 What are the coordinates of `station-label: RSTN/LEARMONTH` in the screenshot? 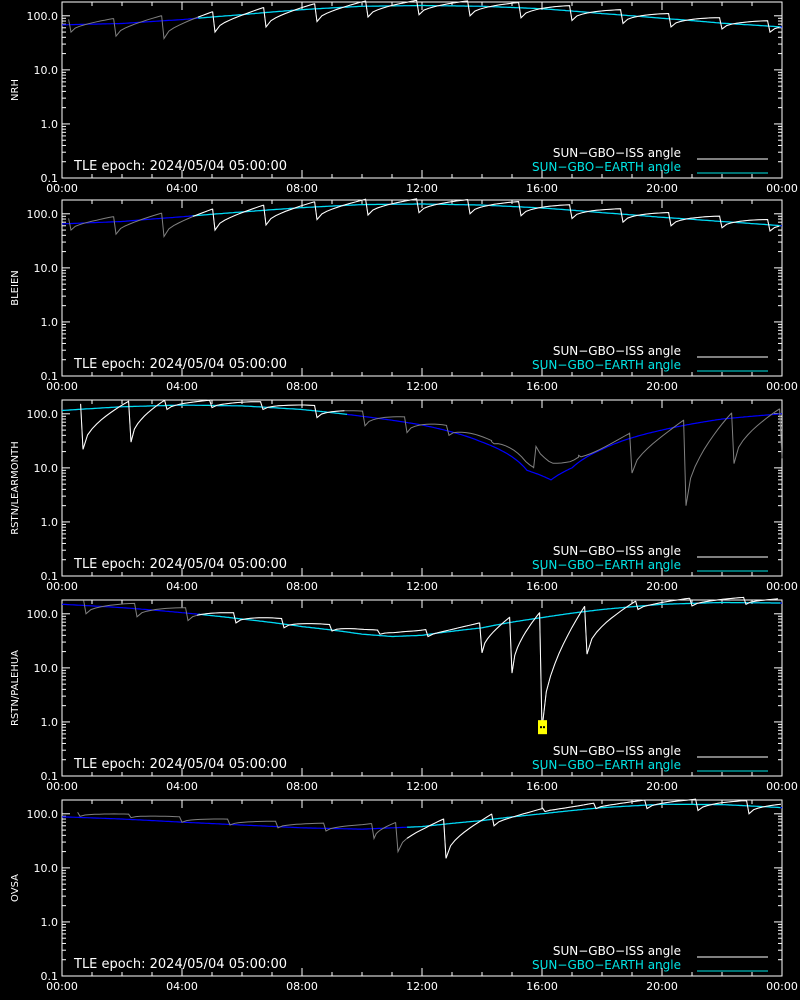 It's located at (15, 488).